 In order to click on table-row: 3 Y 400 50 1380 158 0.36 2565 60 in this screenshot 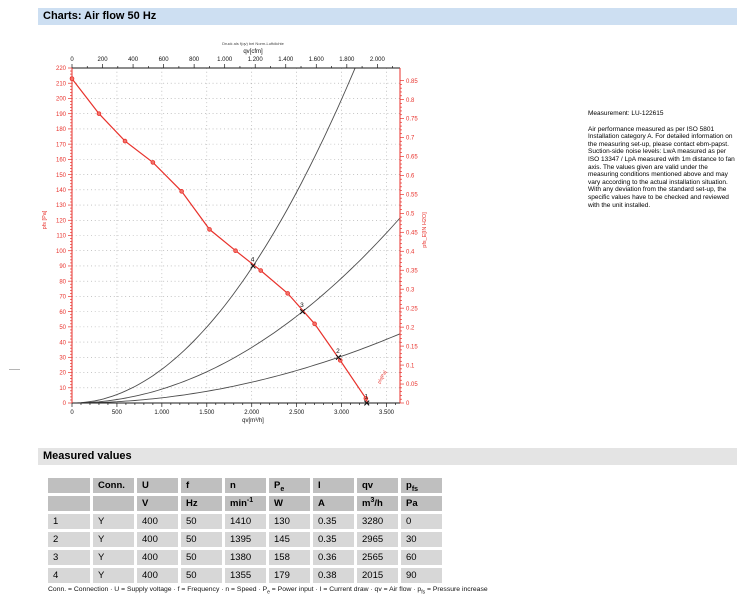, I will do `click(245, 557)`.